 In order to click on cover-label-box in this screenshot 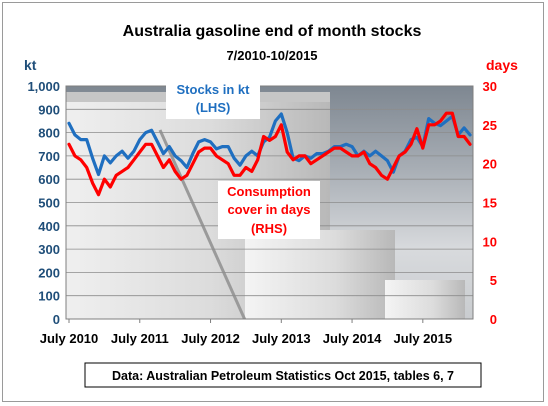, I will do `click(269, 210)`.